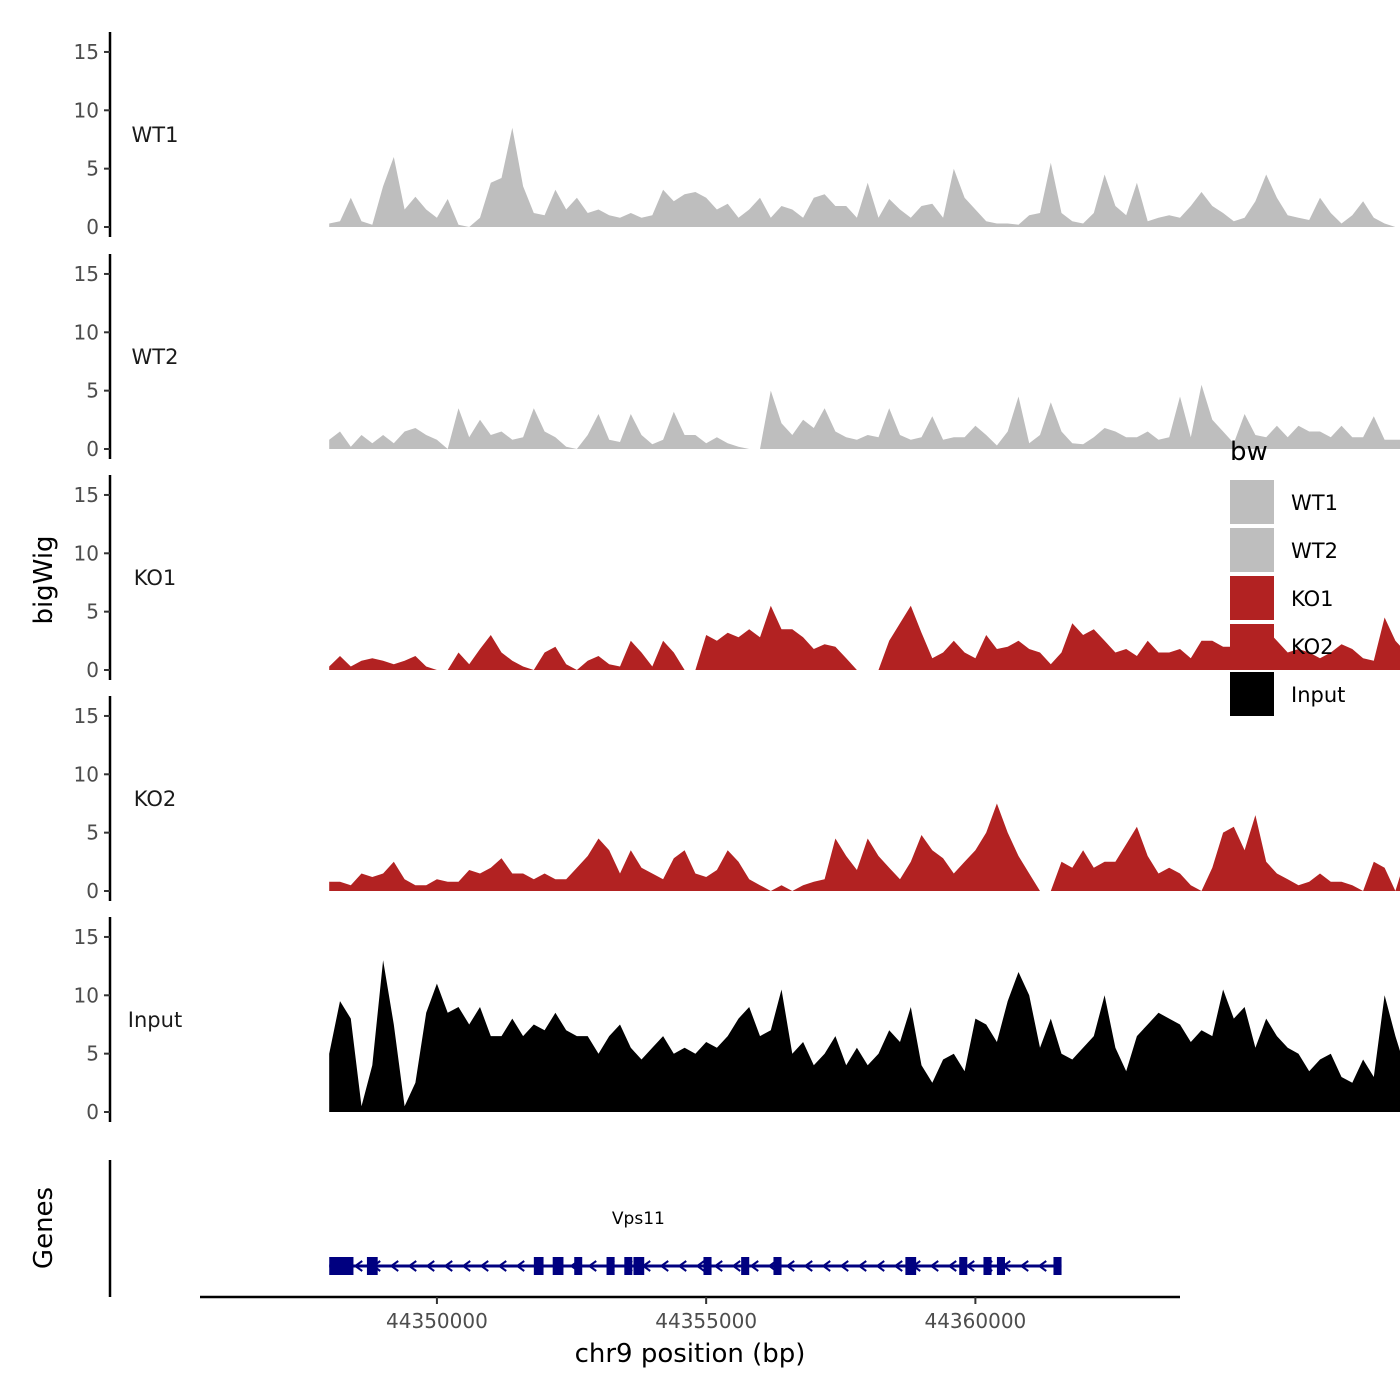  I want to click on legend: bw WT1 WT2 KO1 KO2 Input, so click(1287, 576).